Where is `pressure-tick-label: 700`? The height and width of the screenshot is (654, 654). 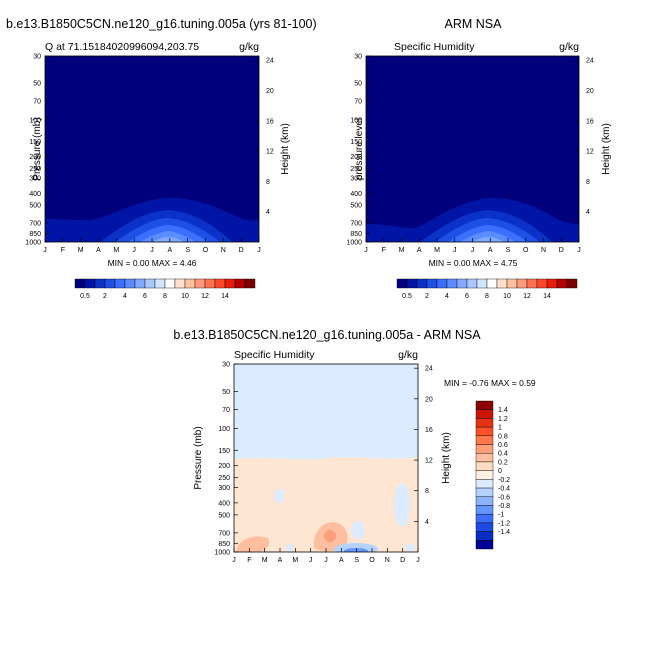 pressure-tick-label: 700 is located at coordinates (356, 224).